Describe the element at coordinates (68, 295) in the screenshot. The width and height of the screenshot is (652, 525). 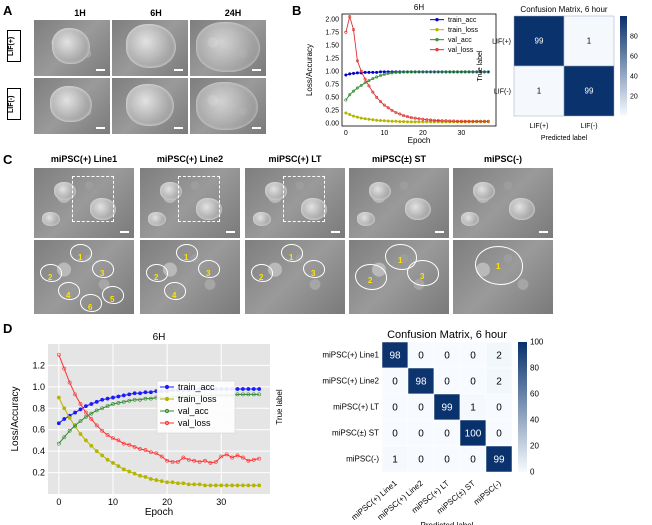
I see `colony-number: 4` at that location.